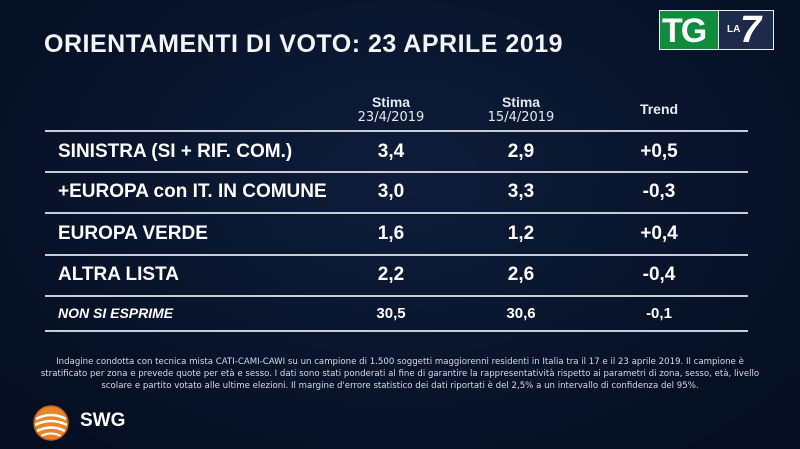  Describe the element at coordinates (659, 151) in the screenshot. I see `trend-value: +0,5` at that location.